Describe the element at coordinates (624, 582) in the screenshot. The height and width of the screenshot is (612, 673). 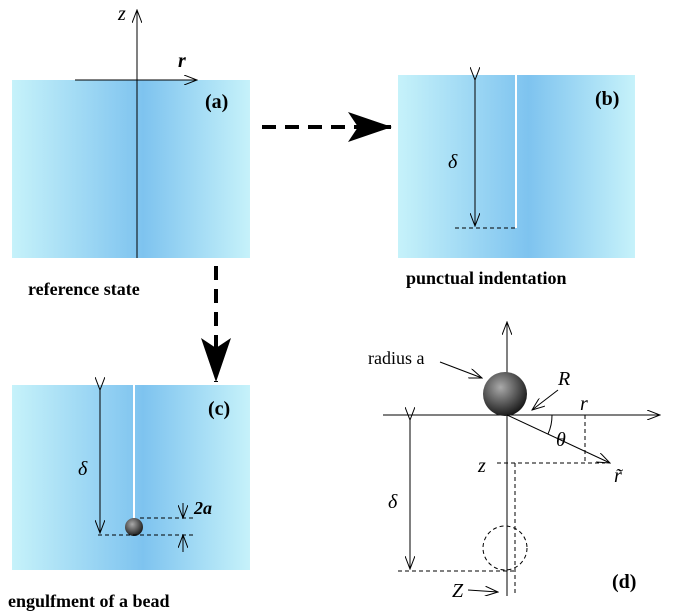
I see `tag: (d)` at that location.